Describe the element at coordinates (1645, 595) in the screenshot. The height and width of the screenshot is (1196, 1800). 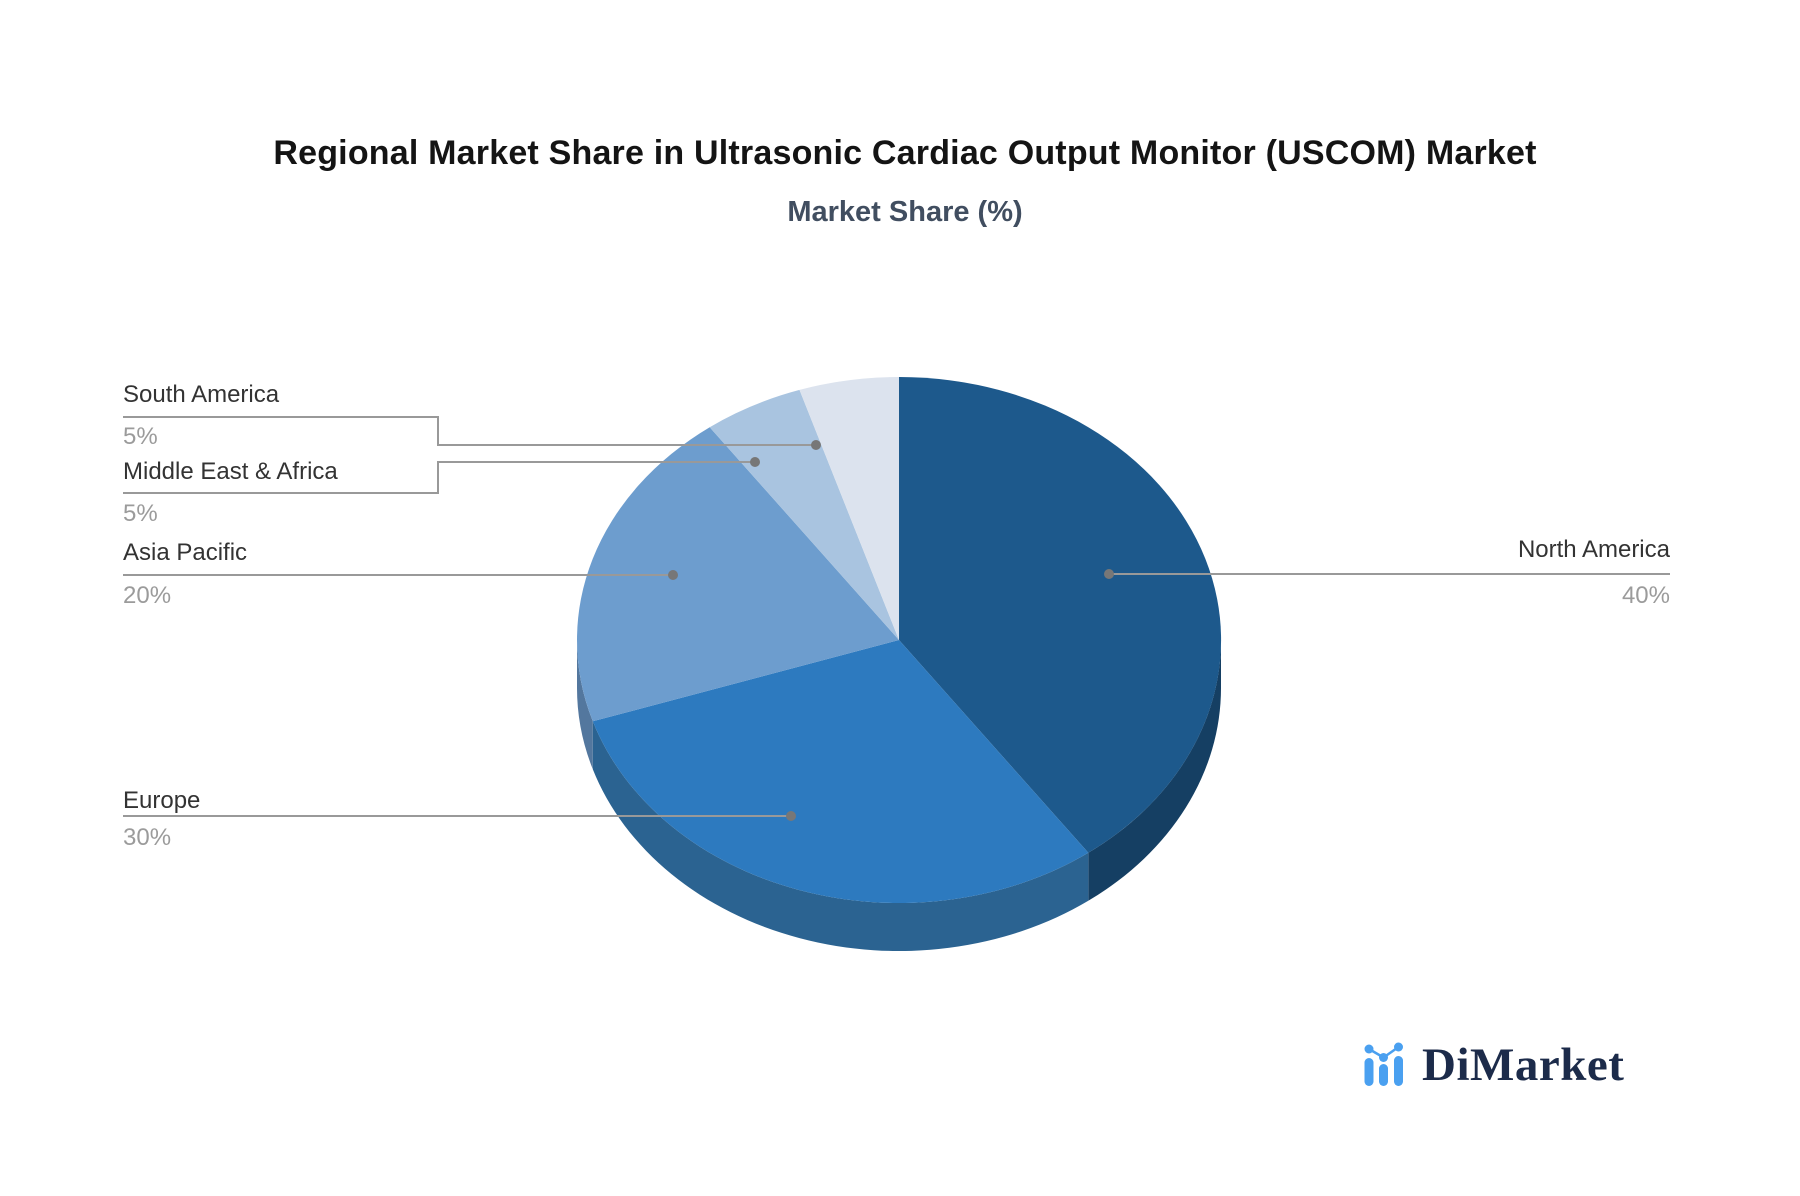
I see `value-north-america-pct: 40%` at that location.